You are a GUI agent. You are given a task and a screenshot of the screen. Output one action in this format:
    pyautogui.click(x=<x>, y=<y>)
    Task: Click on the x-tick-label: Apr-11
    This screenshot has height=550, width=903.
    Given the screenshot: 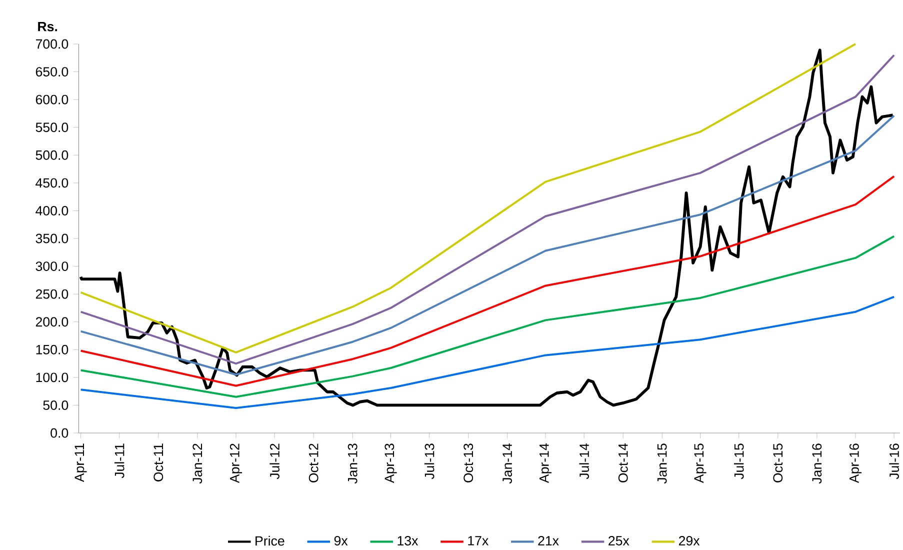 What is the action you would take?
    pyautogui.click(x=80, y=463)
    